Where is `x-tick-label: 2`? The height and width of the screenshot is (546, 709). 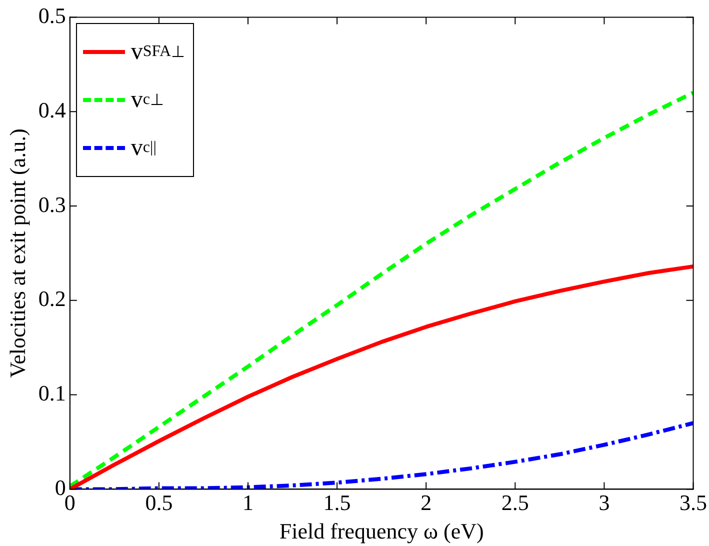
x-tick-label: 2 is located at coordinates (426, 503).